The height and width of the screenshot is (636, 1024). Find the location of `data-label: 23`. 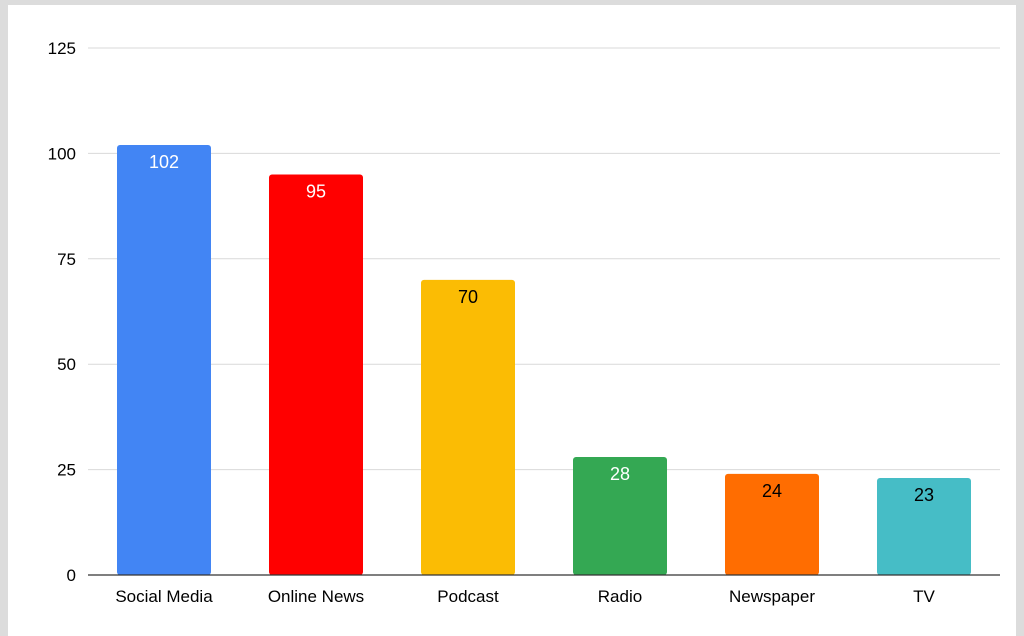

data-label: 23 is located at coordinates (924, 495).